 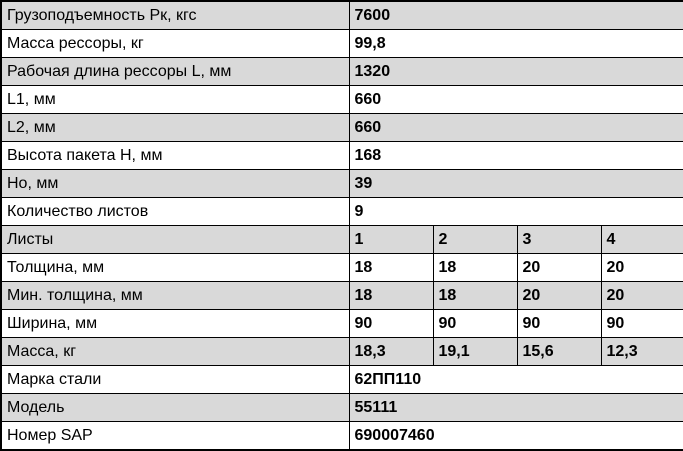 I want to click on leaf-number-cell: 2, so click(x=475, y=239).